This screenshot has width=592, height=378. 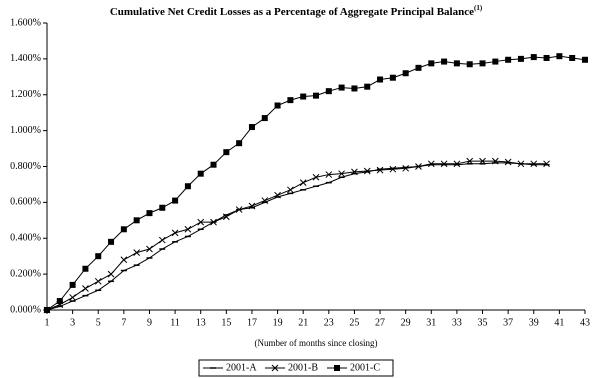 I want to click on x-tick-label: 33, so click(x=457, y=322).